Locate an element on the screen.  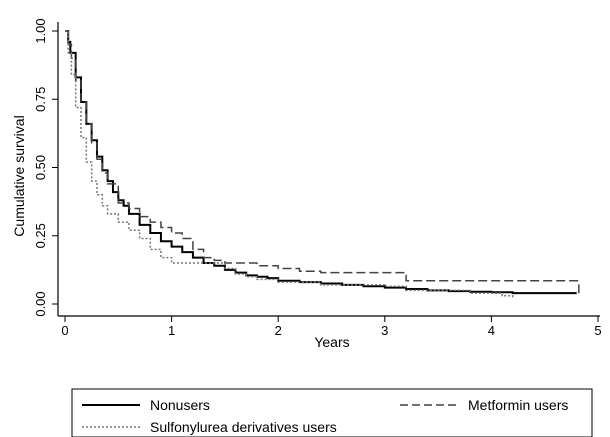
y-tick-label: 0.50 is located at coordinates (40, 167).